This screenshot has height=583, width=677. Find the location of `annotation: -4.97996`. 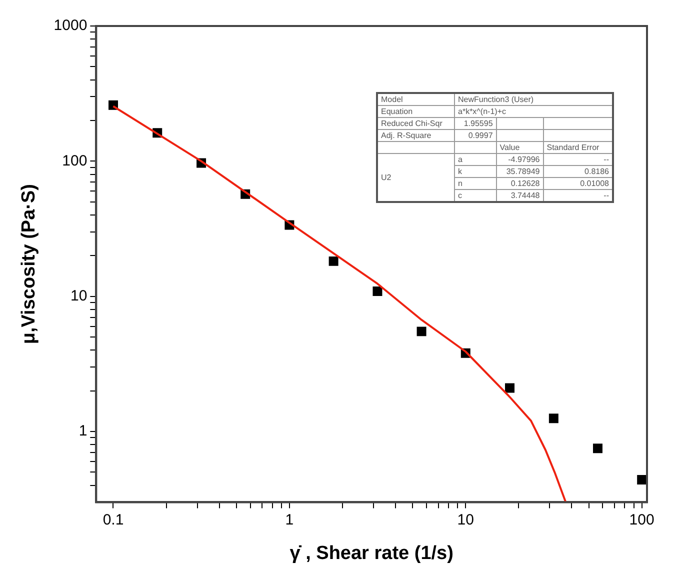

annotation: -4.97996 is located at coordinates (520, 160).